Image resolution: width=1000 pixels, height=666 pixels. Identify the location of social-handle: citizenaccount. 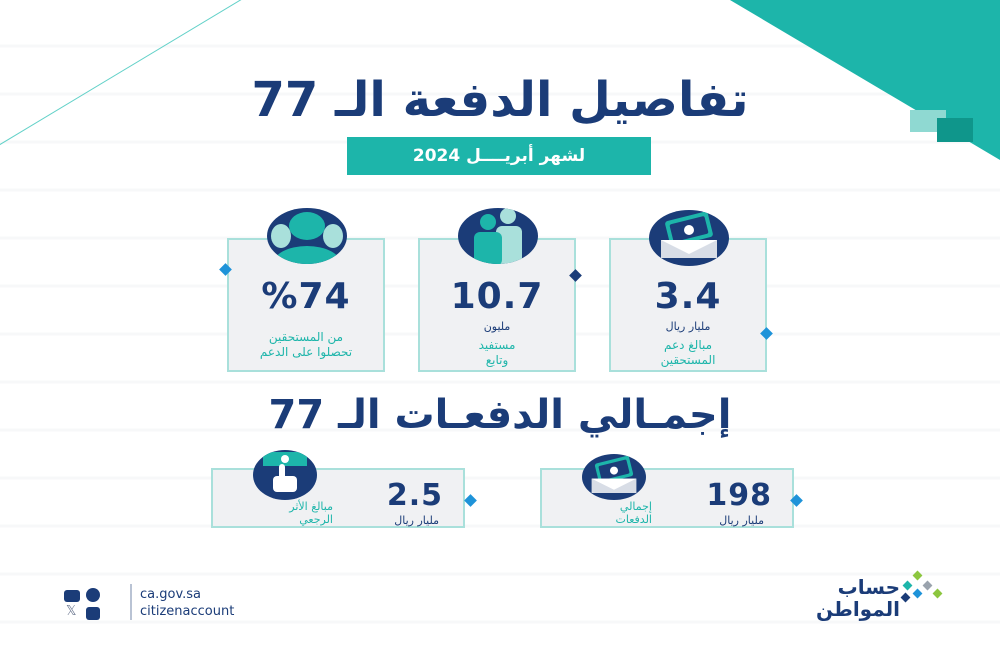
(187, 611).